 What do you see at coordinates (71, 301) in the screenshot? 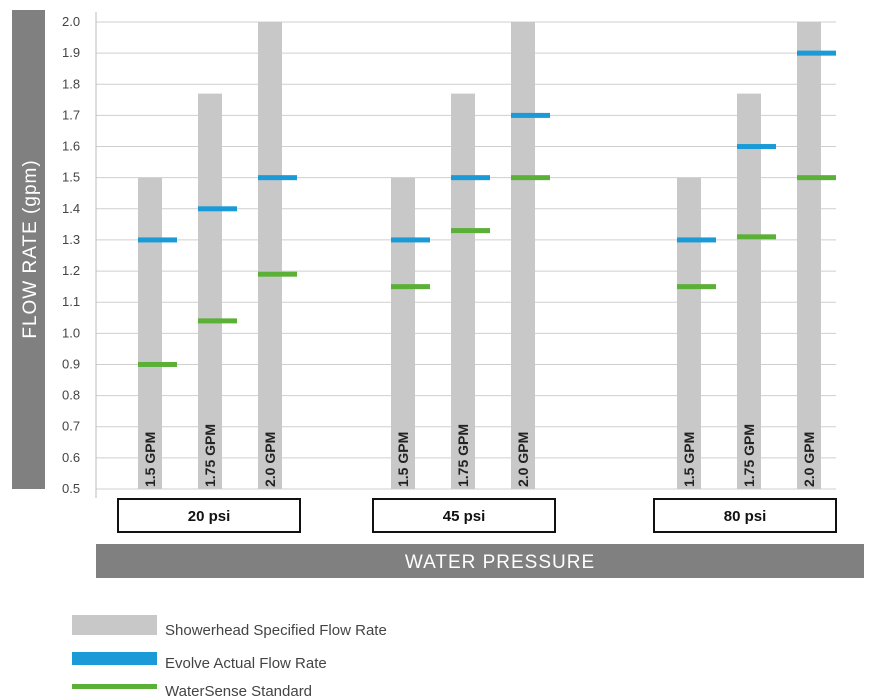
I see `y-tick-label: 1.1` at bounding box center [71, 301].